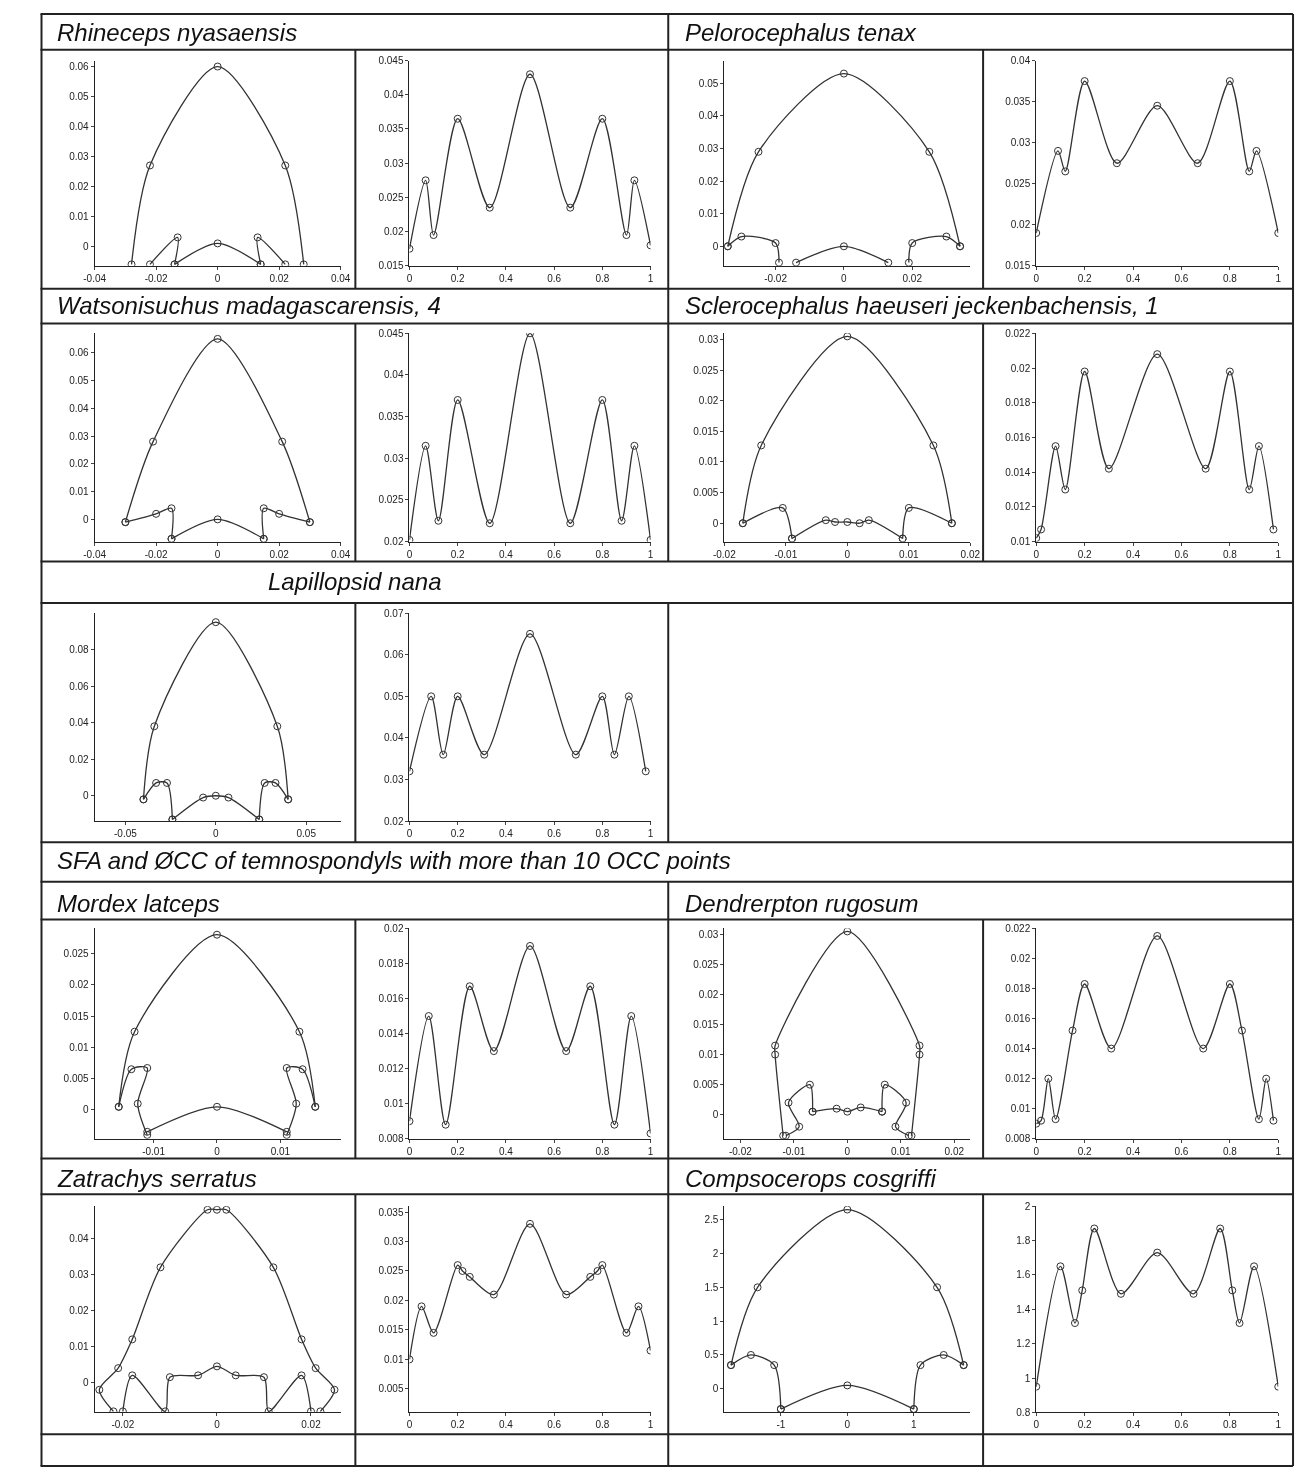  Describe the element at coordinates (125, 834) in the screenshot. I see `x-tick-label: -0.05` at that location.